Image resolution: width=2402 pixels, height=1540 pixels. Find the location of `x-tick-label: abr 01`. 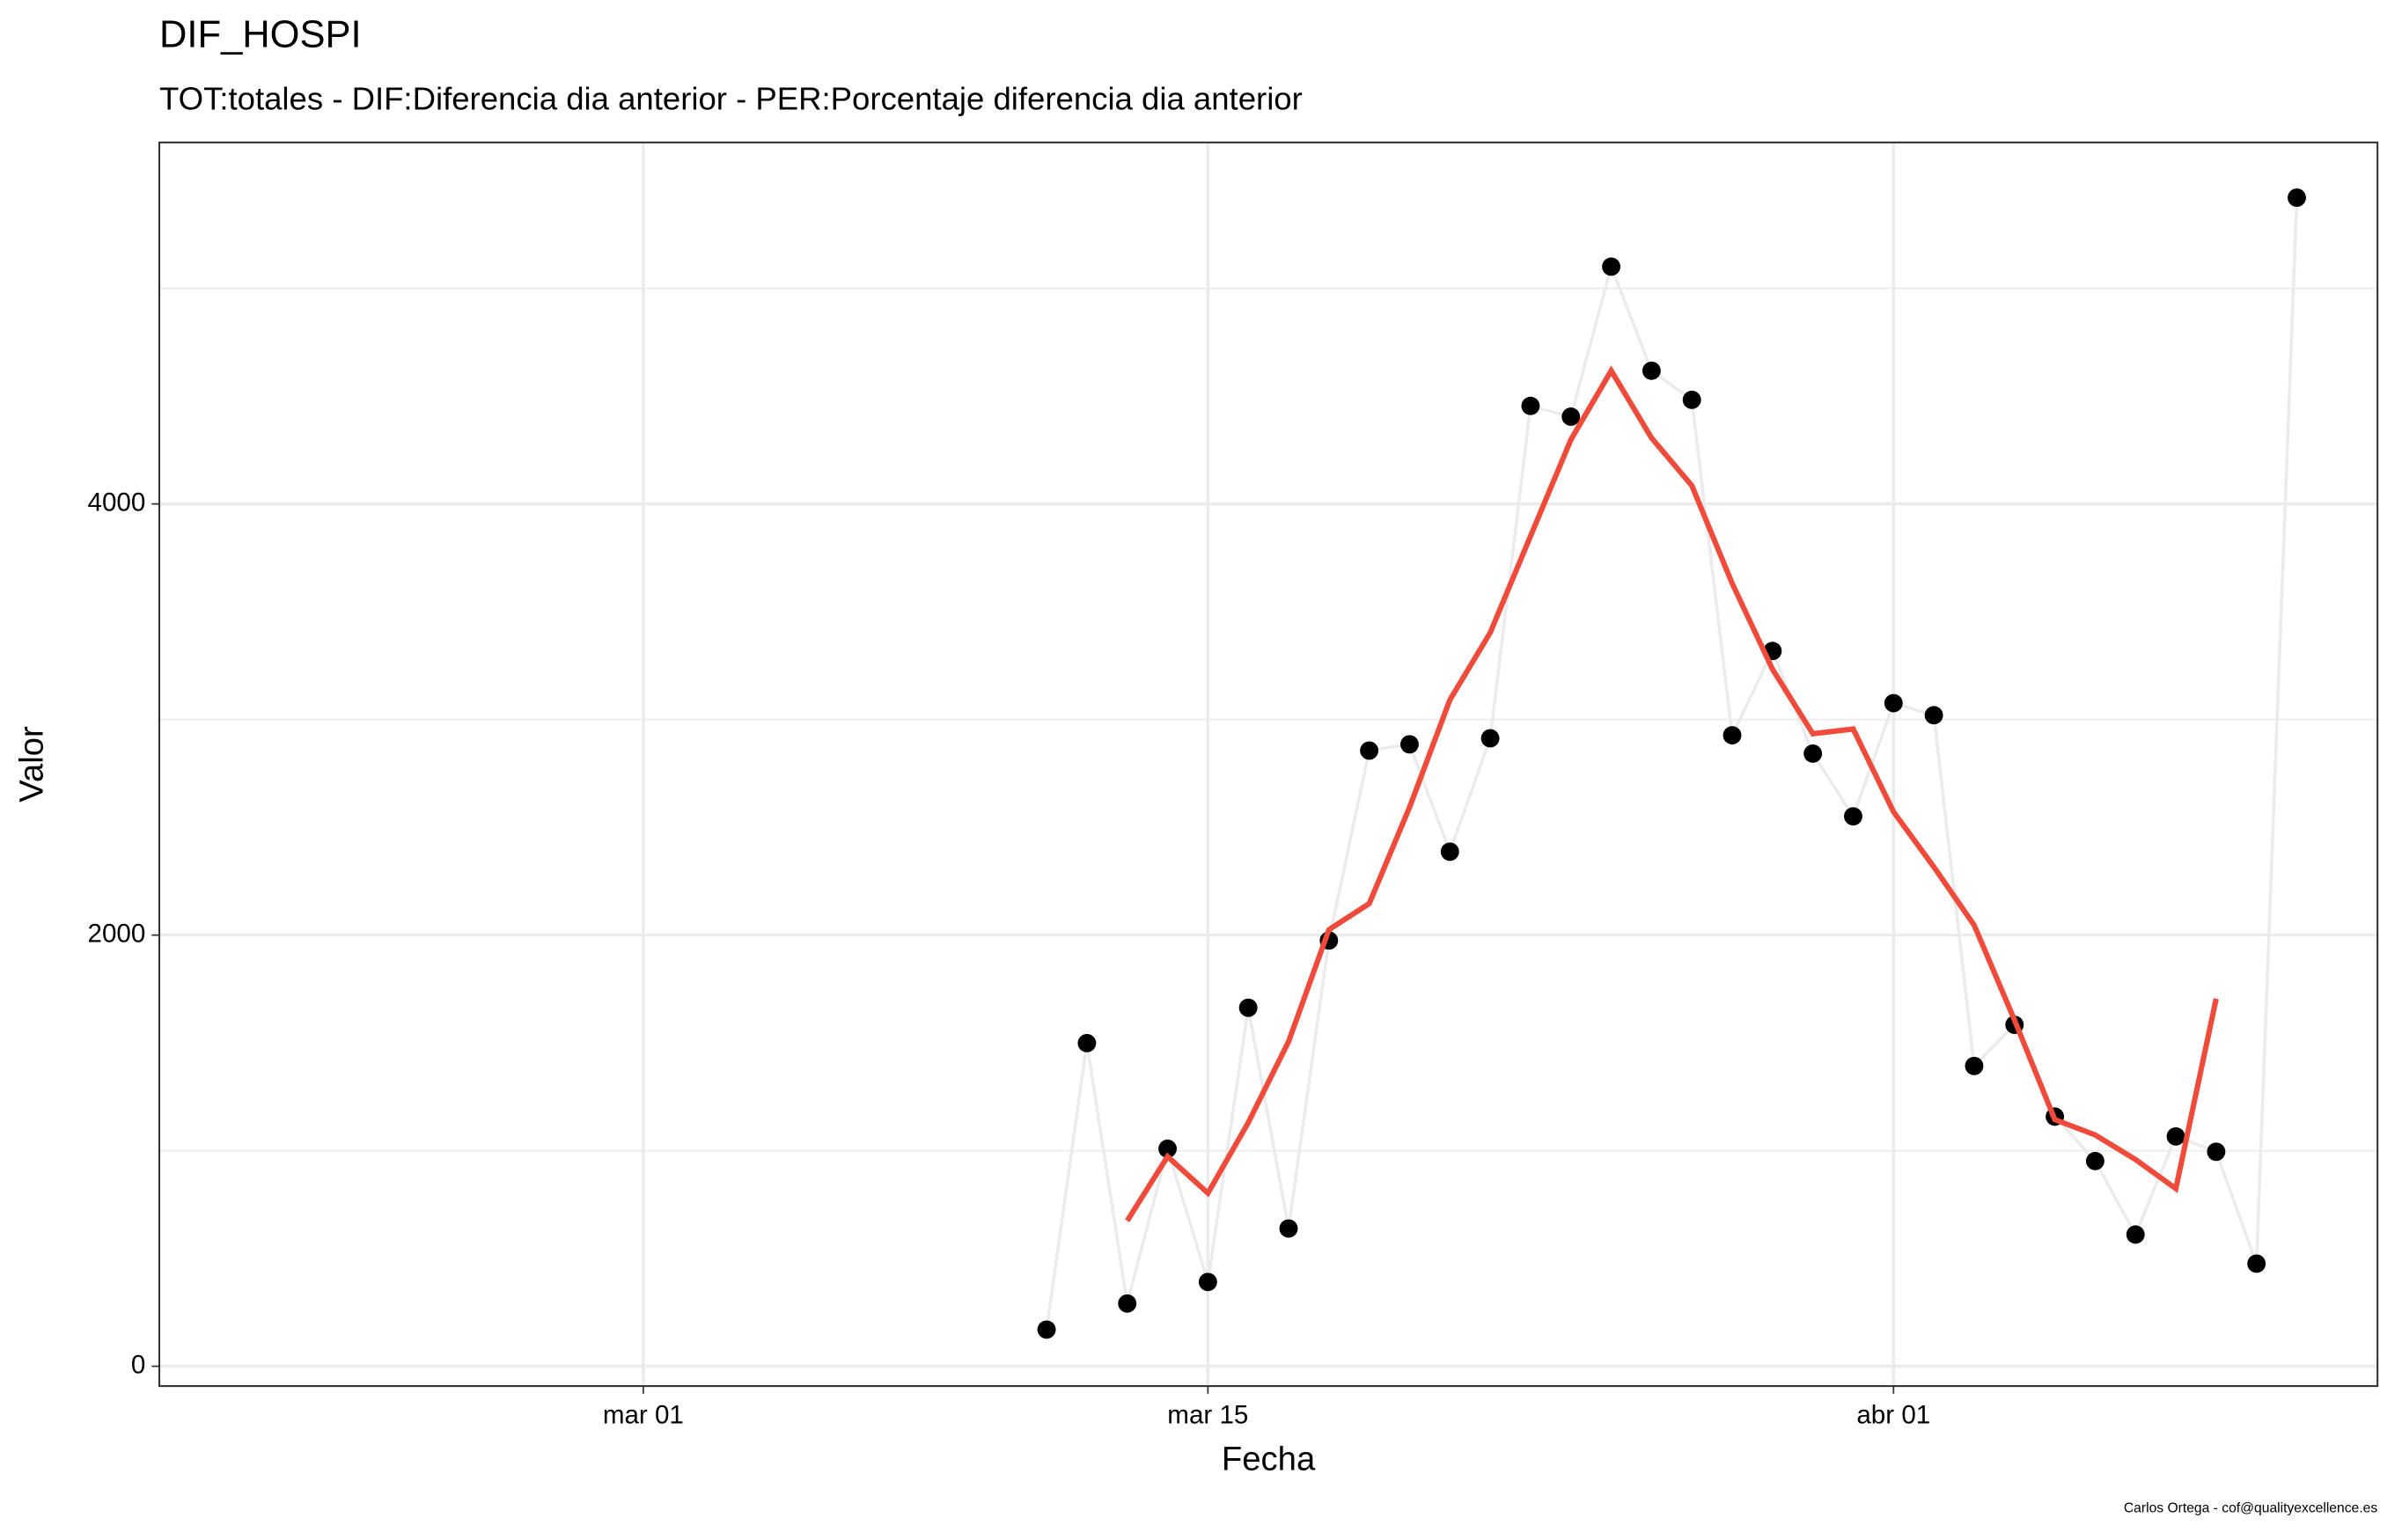

x-tick-label: abr 01 is located at coordinates (1893, 1416).